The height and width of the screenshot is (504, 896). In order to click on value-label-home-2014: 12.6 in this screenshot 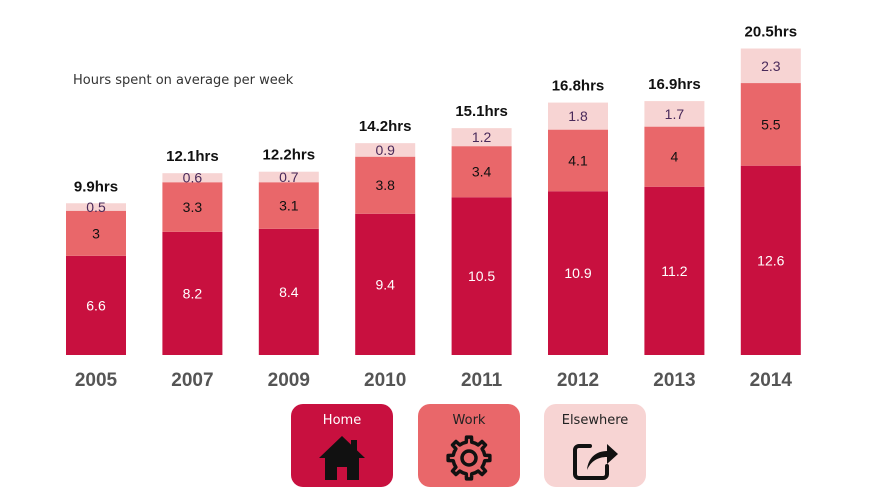, I will do `click(770, 260)`.